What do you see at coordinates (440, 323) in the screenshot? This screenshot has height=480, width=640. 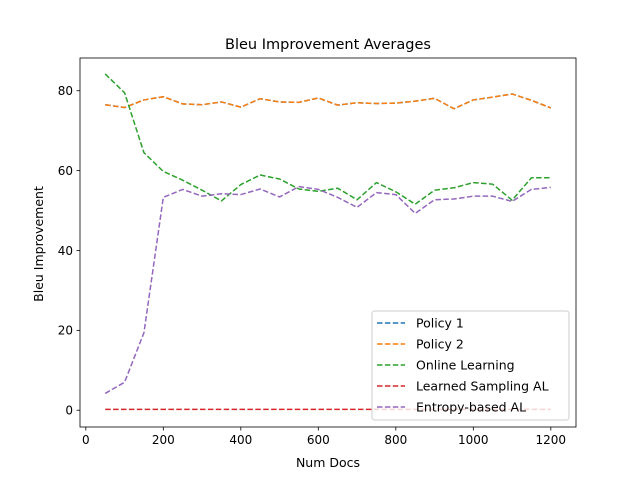 I see `legend-label: Policy 1` at bounding box center [440, 323].